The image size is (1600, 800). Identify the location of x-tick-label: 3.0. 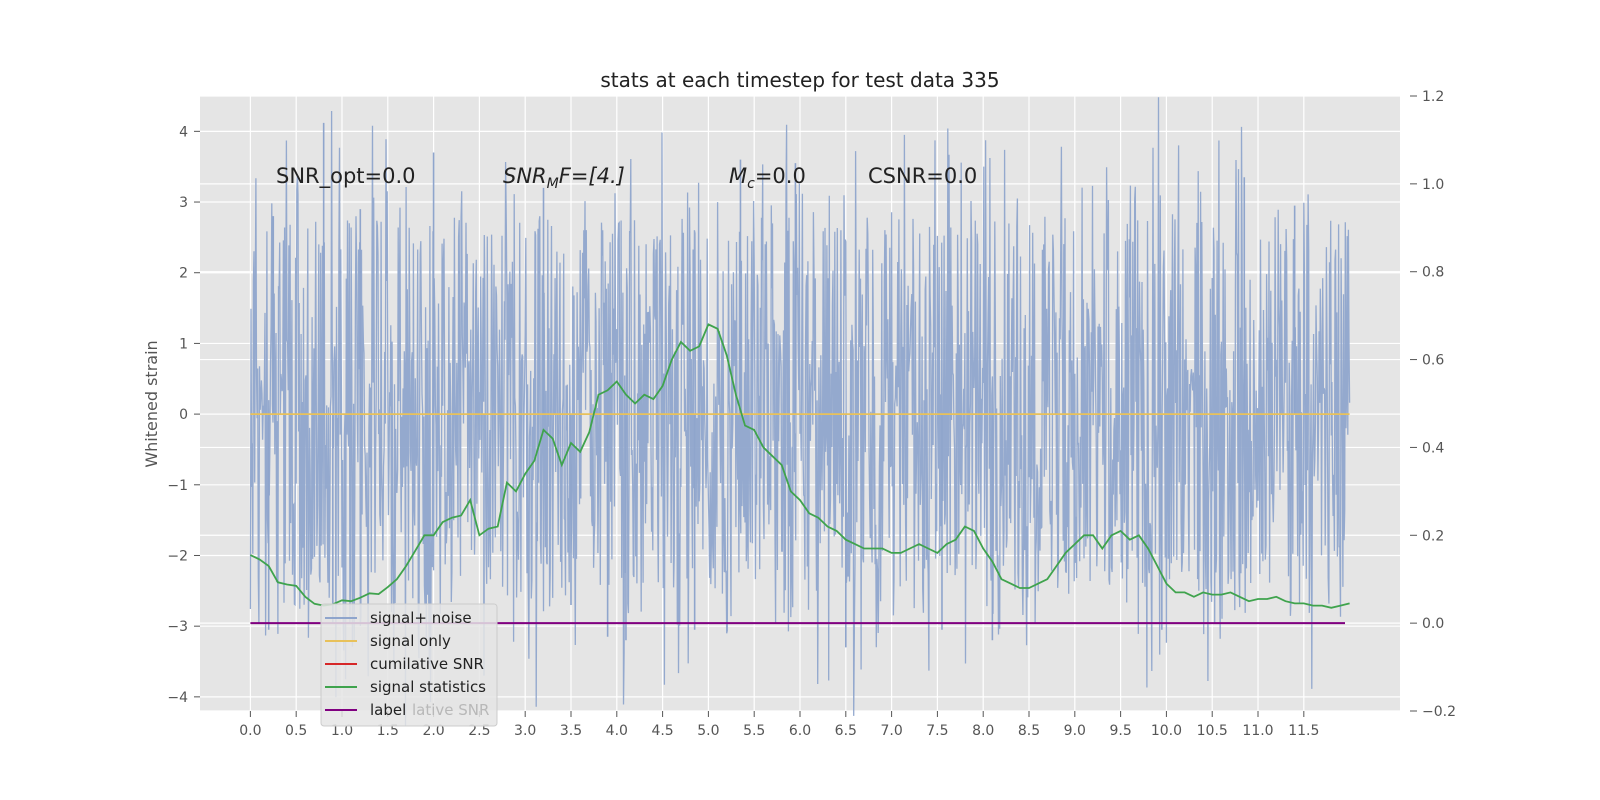
(525, 731).